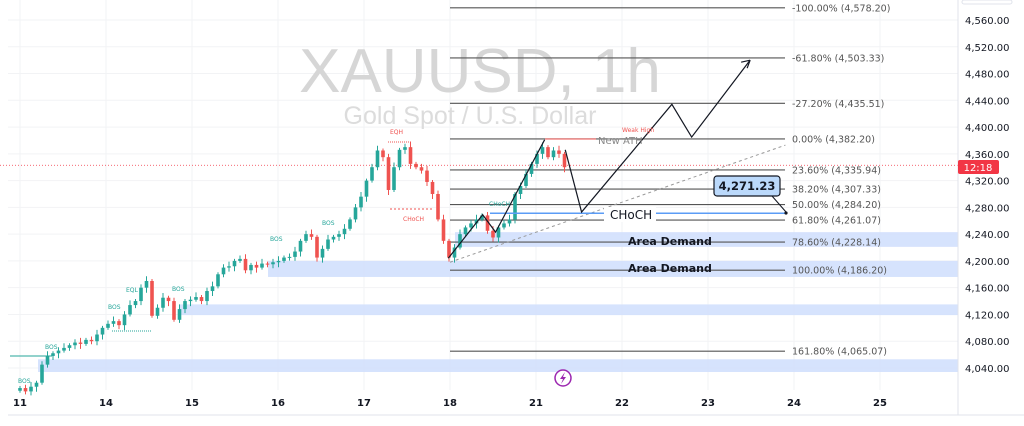 The image size is (1024, 426). Describe the element at coordinates (450, 403) in the screenshot. I see `time-axis: 11 14 15 16 17 18 21 22 23 24 25` at that location.